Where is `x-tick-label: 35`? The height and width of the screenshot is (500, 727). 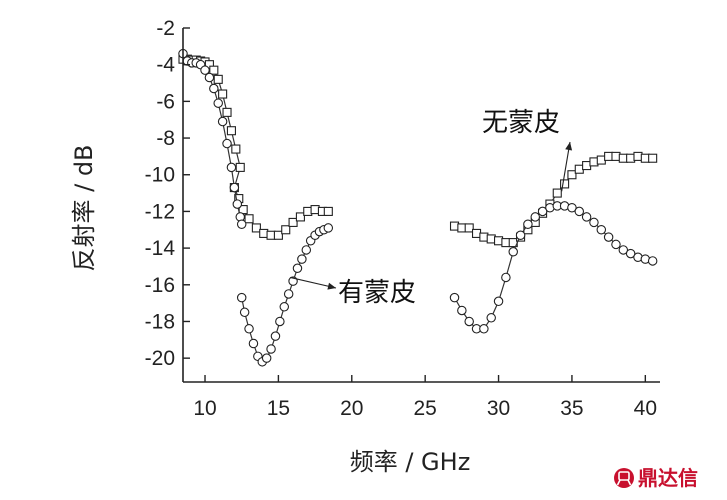 x-tick-label: 35 is located at coordinates (571, 408).